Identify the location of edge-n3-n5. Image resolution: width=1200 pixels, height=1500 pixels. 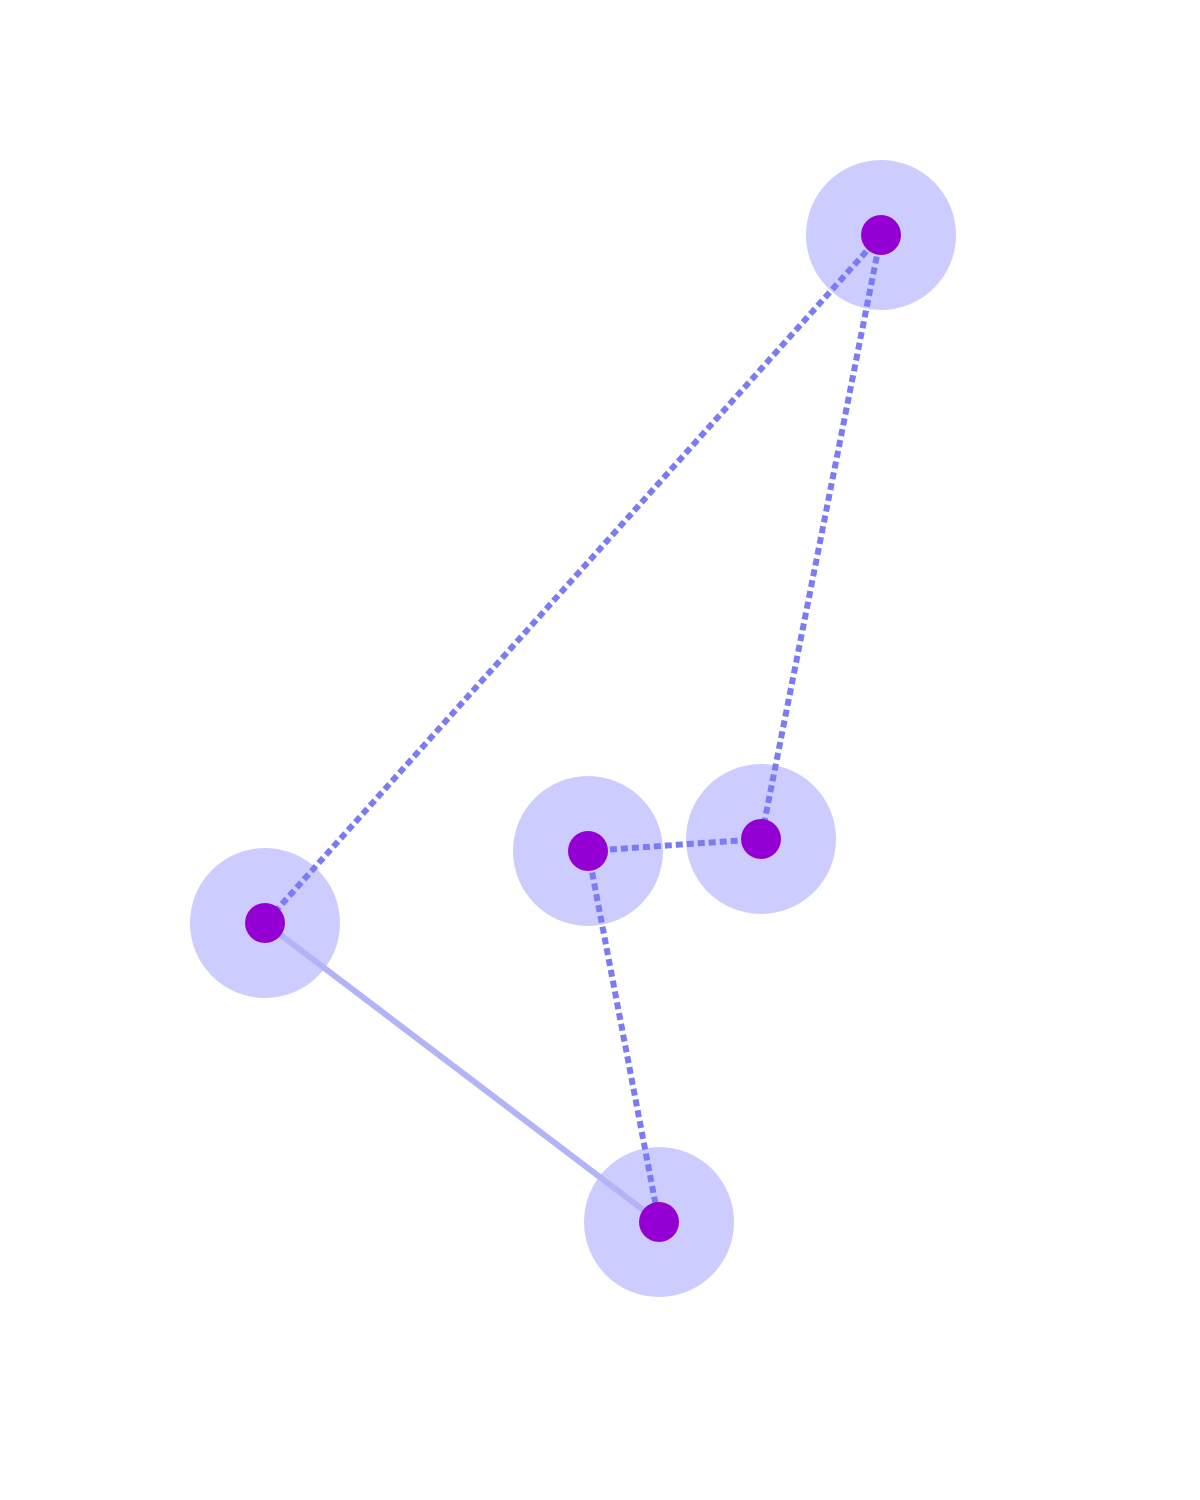
(623, 1036).